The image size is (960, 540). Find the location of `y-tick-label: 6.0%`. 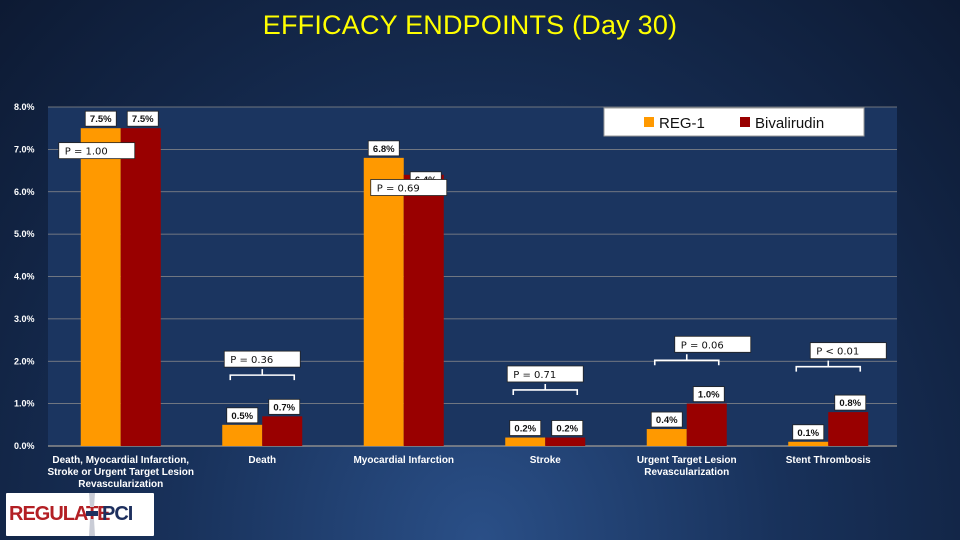

y-tick-label: 6.0% is located at coordinates (24, 192).